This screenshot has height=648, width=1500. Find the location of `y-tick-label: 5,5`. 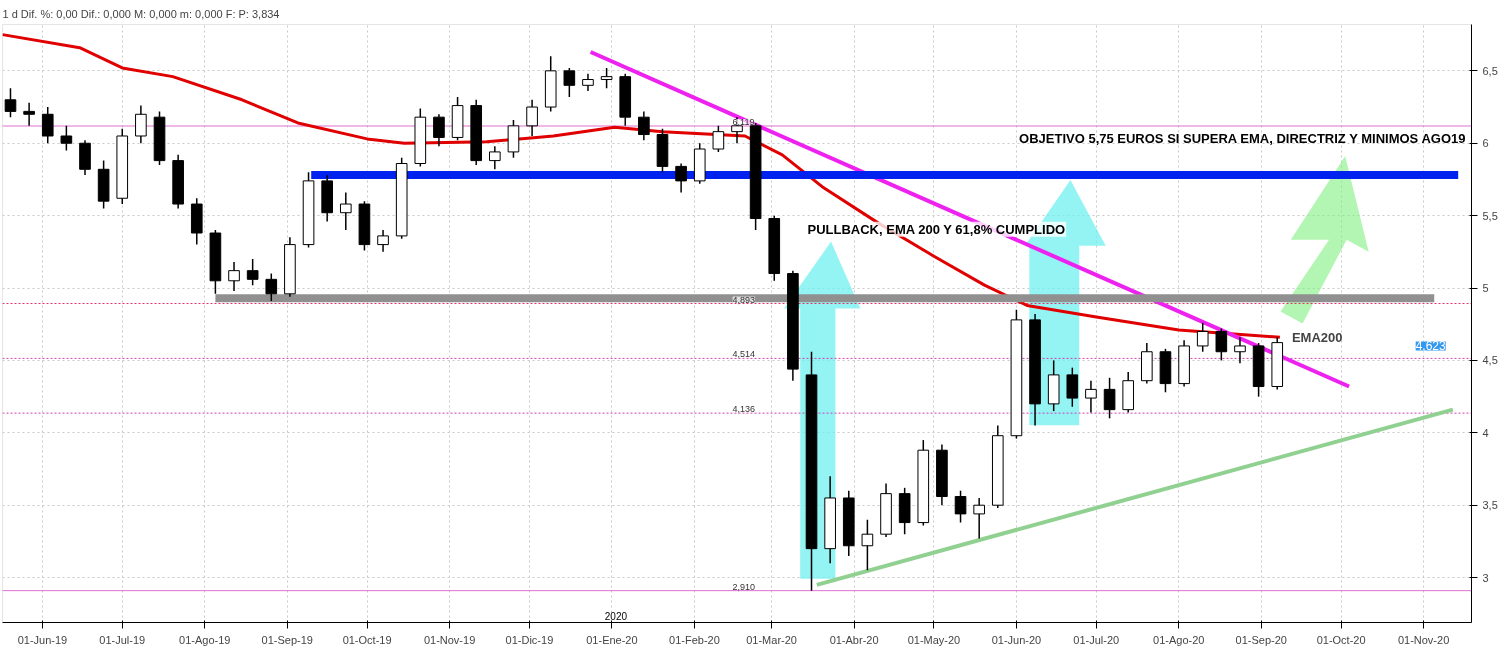

y-tick-label: 5,5 is located at coordinates (1490, 215).